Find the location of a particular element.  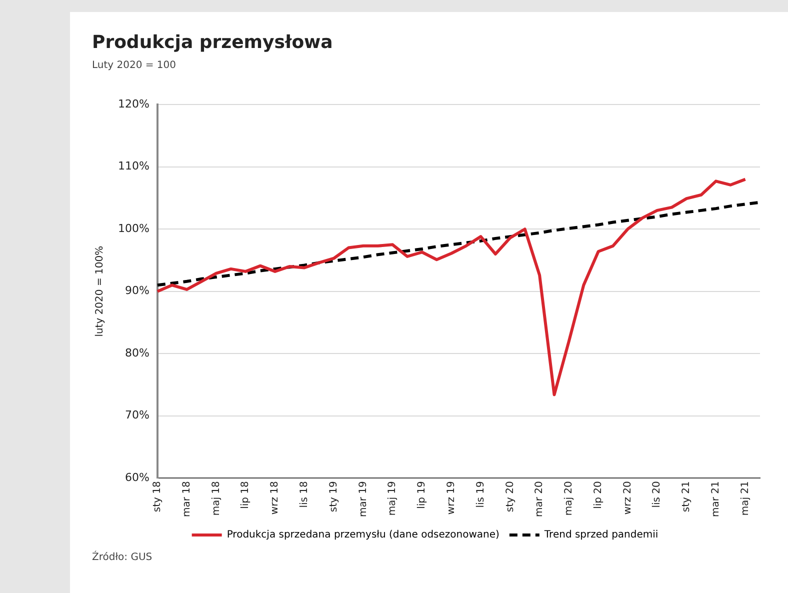

x-tick-label: mar 21 is located at coordinates (716, 499).